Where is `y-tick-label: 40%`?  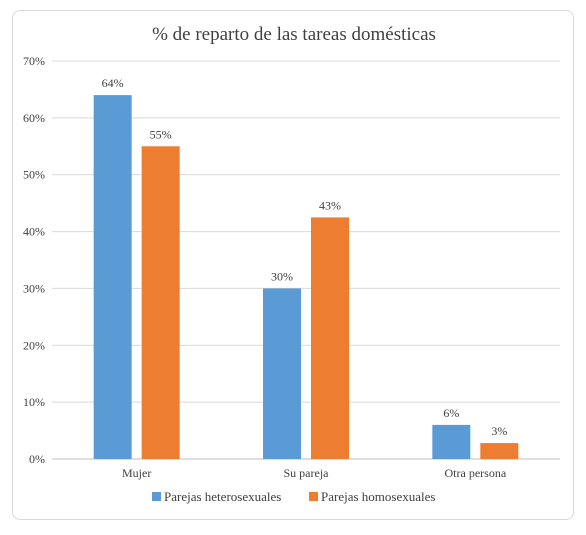 y-tick-label: 40% is located at coordinates (34, 232).